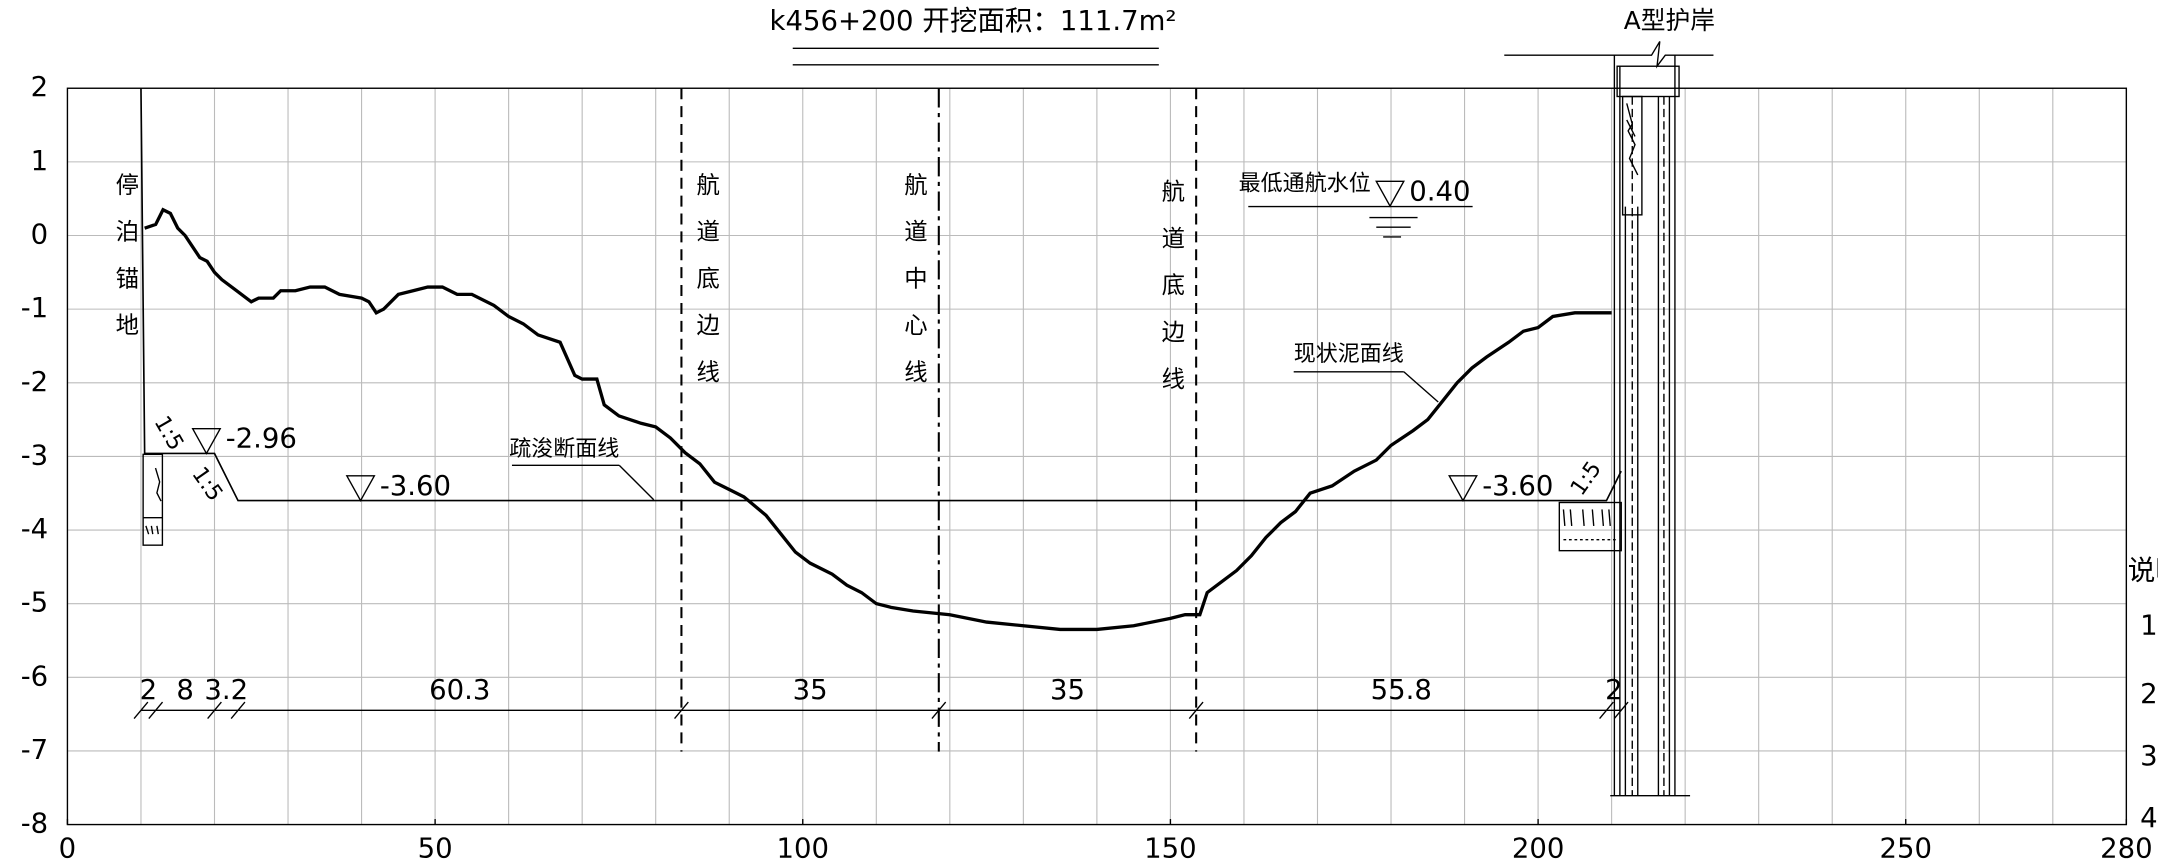 The height and width of the screenshot is (866, 2158). Describe the element at coordinates (1609, 55) in the screenshot. I see `revetment-leader` at that location.